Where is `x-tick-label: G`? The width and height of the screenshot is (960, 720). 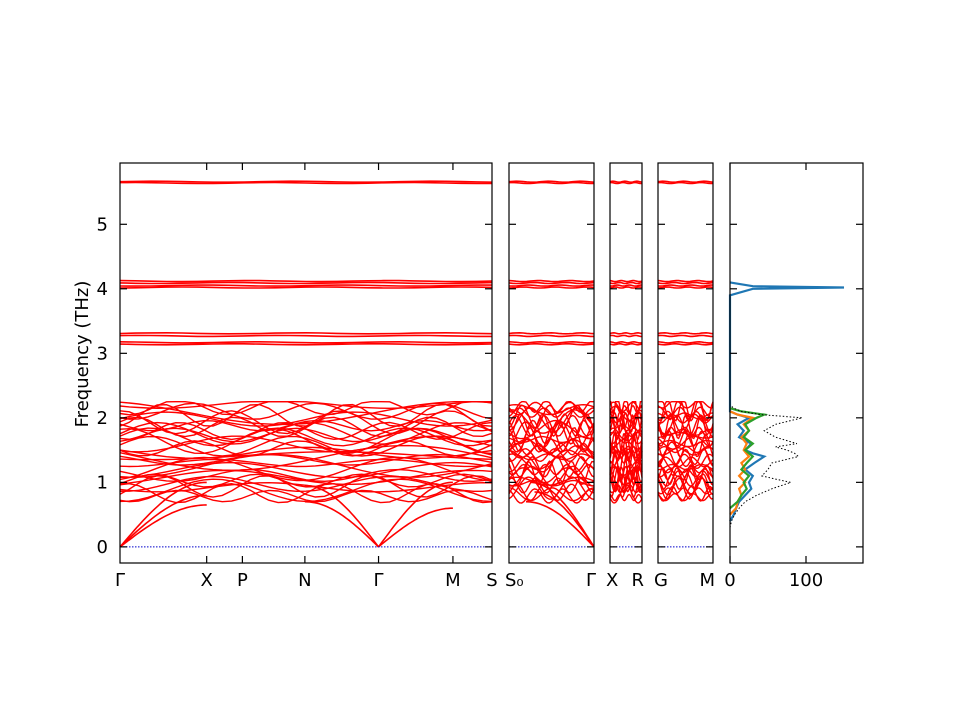
x-tick-label: G is located at coordinates (661, 580).